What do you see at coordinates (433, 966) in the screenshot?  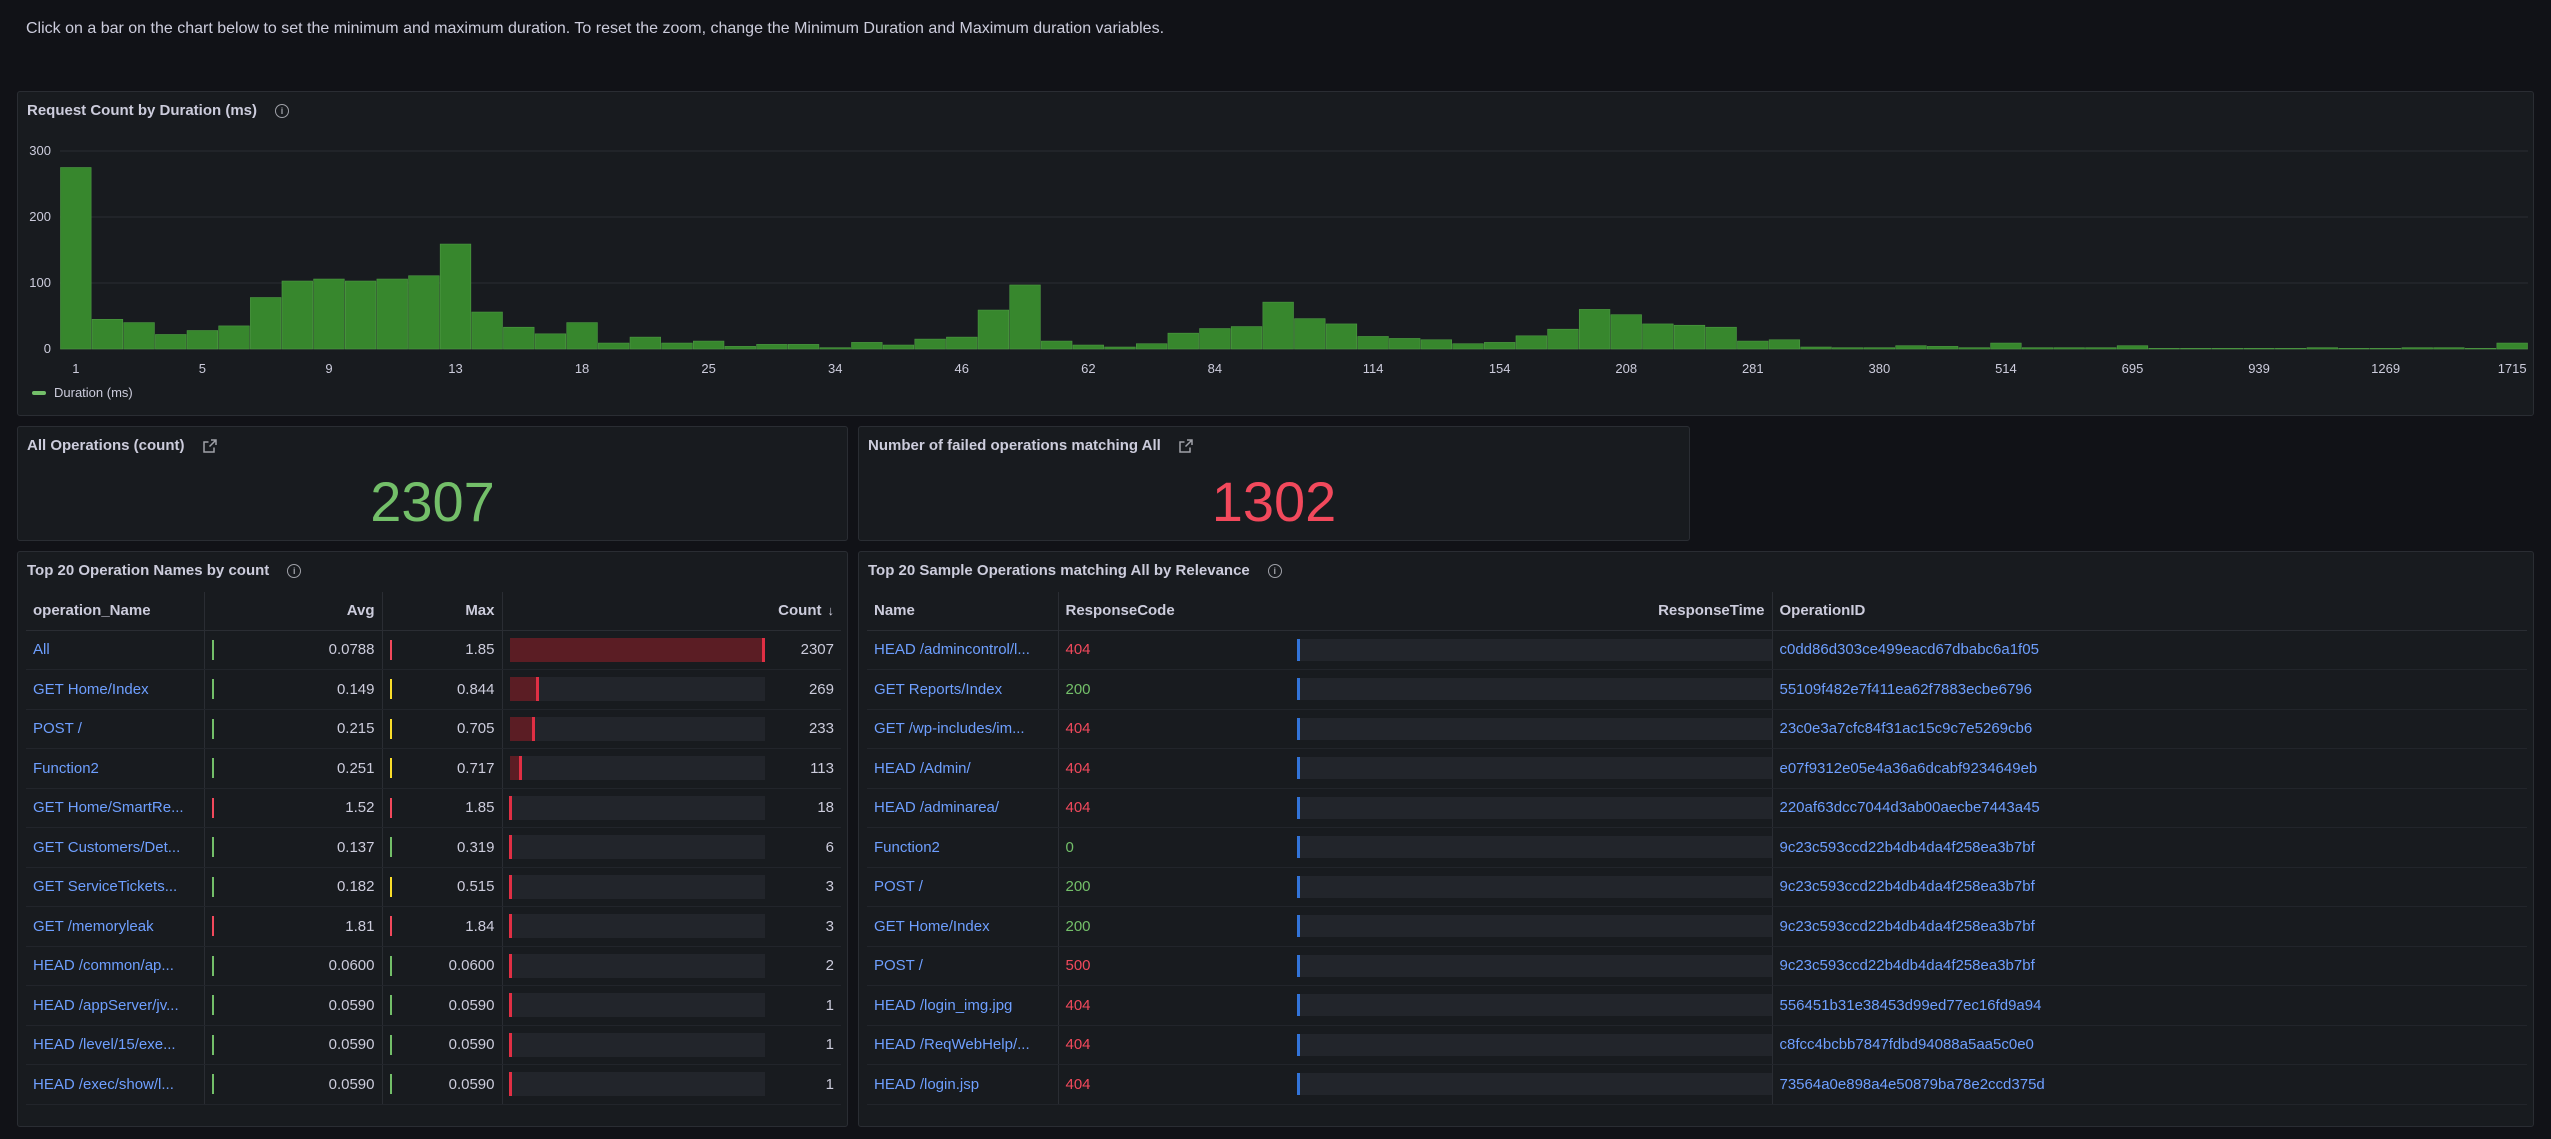 I see `table-row: HEAD /common/ap... 0.0600 0.0600 2` at bounding box center [433, 966].